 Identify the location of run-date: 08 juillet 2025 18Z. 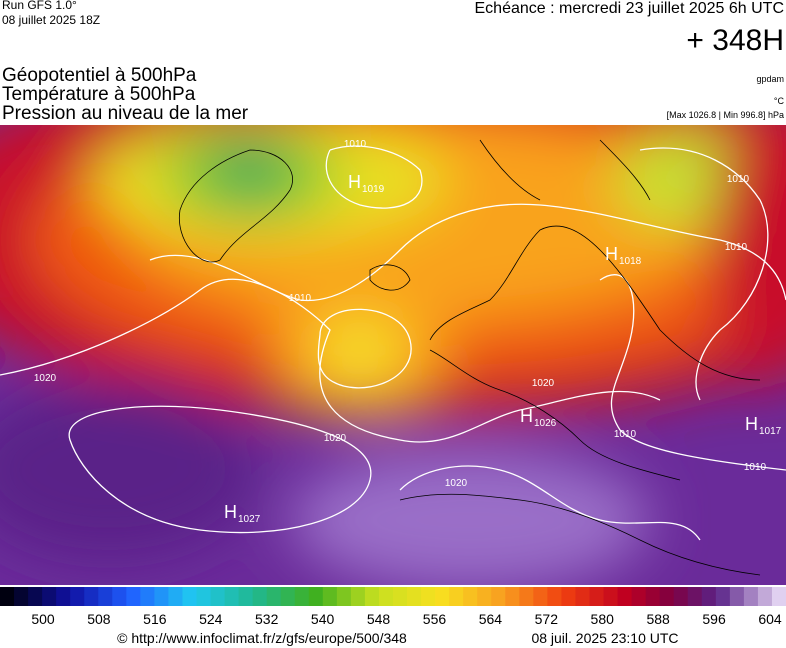
(51, 20).